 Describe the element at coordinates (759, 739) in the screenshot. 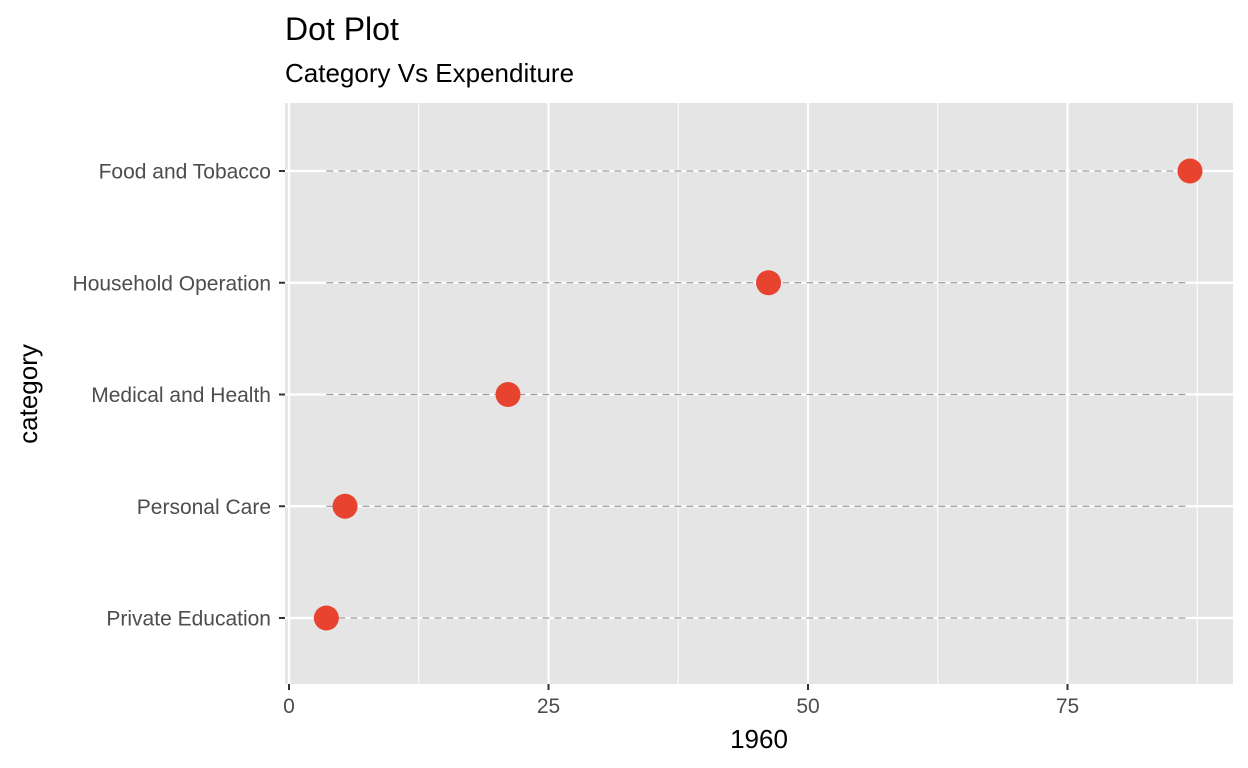

I see `x-axis-title: 1960` at that location.